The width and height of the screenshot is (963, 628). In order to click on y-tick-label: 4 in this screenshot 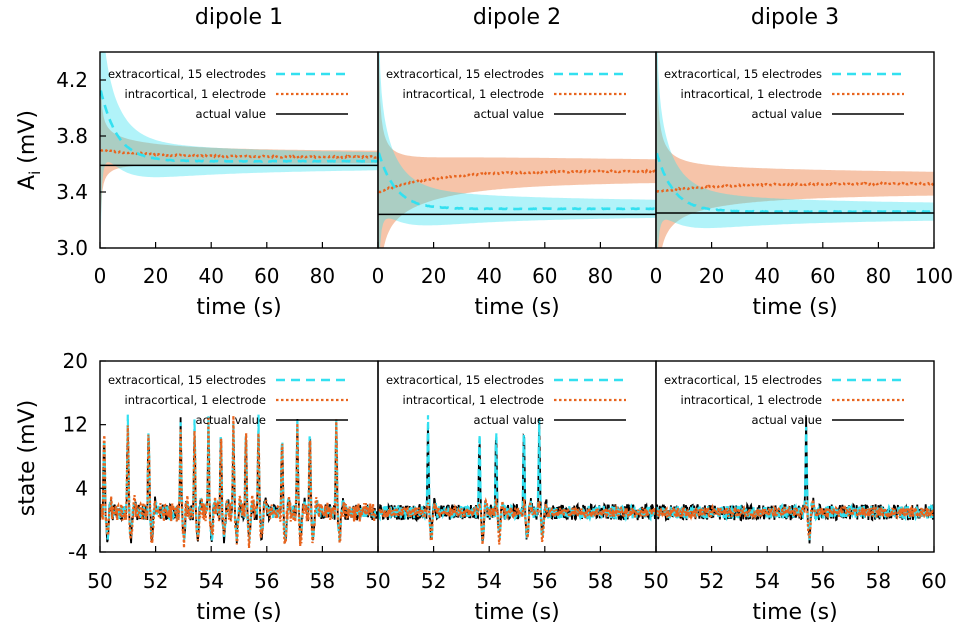, I will do `click(81, 488)`.